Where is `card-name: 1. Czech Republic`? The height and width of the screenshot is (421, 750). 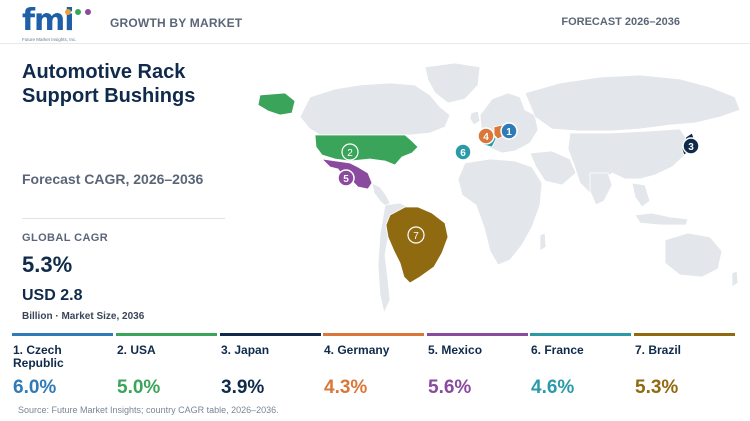 card-name: 1. Czech Republic is located at coordinates (38, 356).